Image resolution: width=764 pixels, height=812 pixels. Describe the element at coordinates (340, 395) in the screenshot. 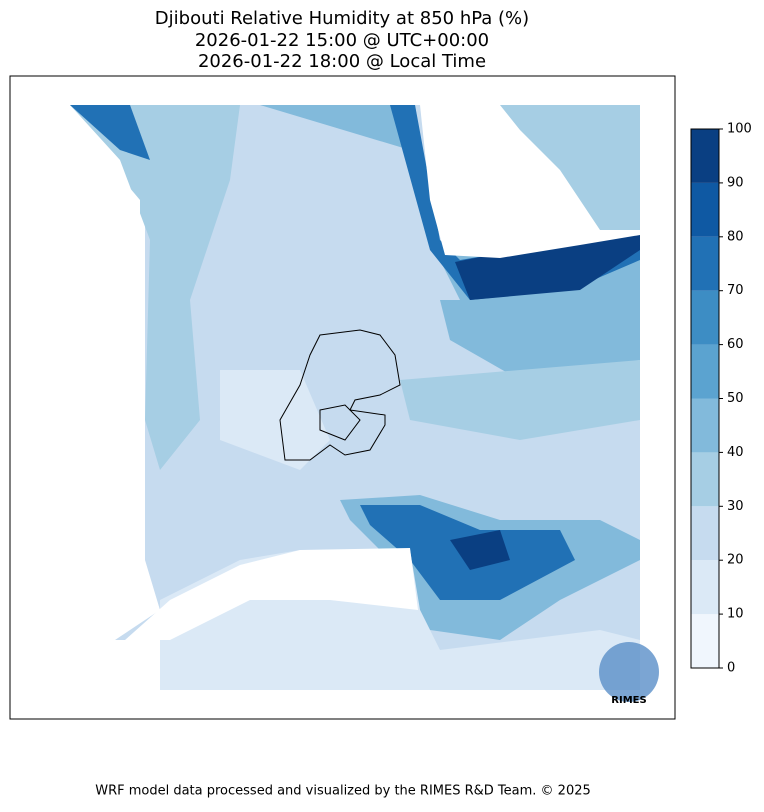

I see `country-border` at that location.